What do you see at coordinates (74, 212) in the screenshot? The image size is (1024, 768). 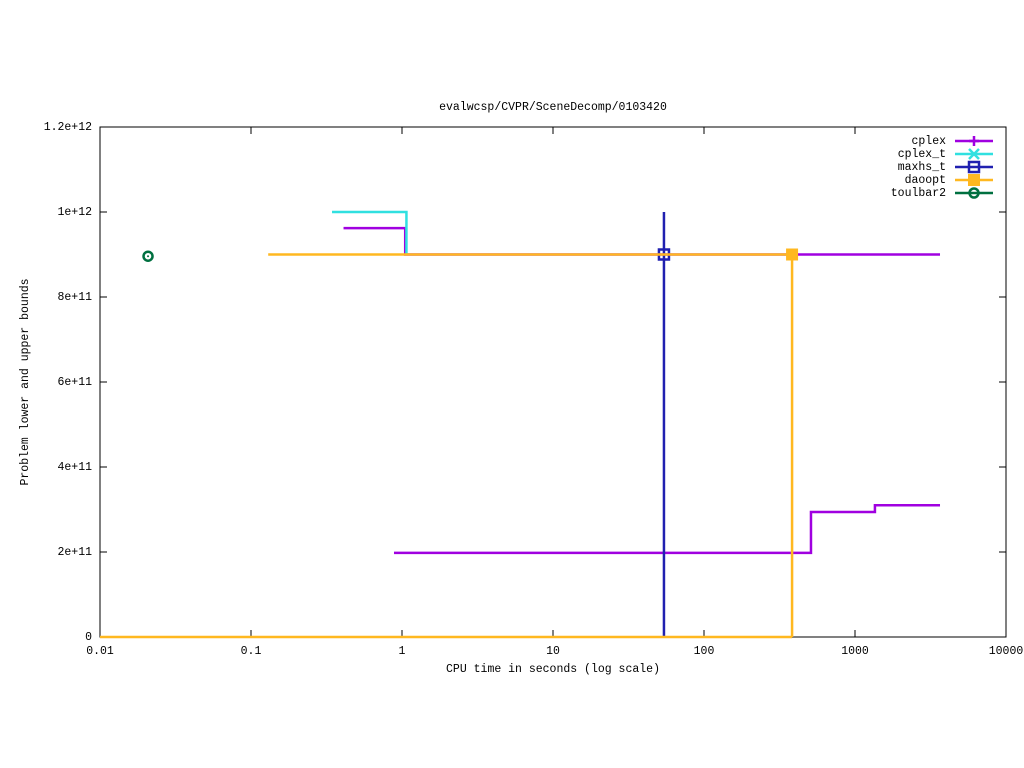 I see `y-tick-label: 1e+12` at bounding box center [74, 212].